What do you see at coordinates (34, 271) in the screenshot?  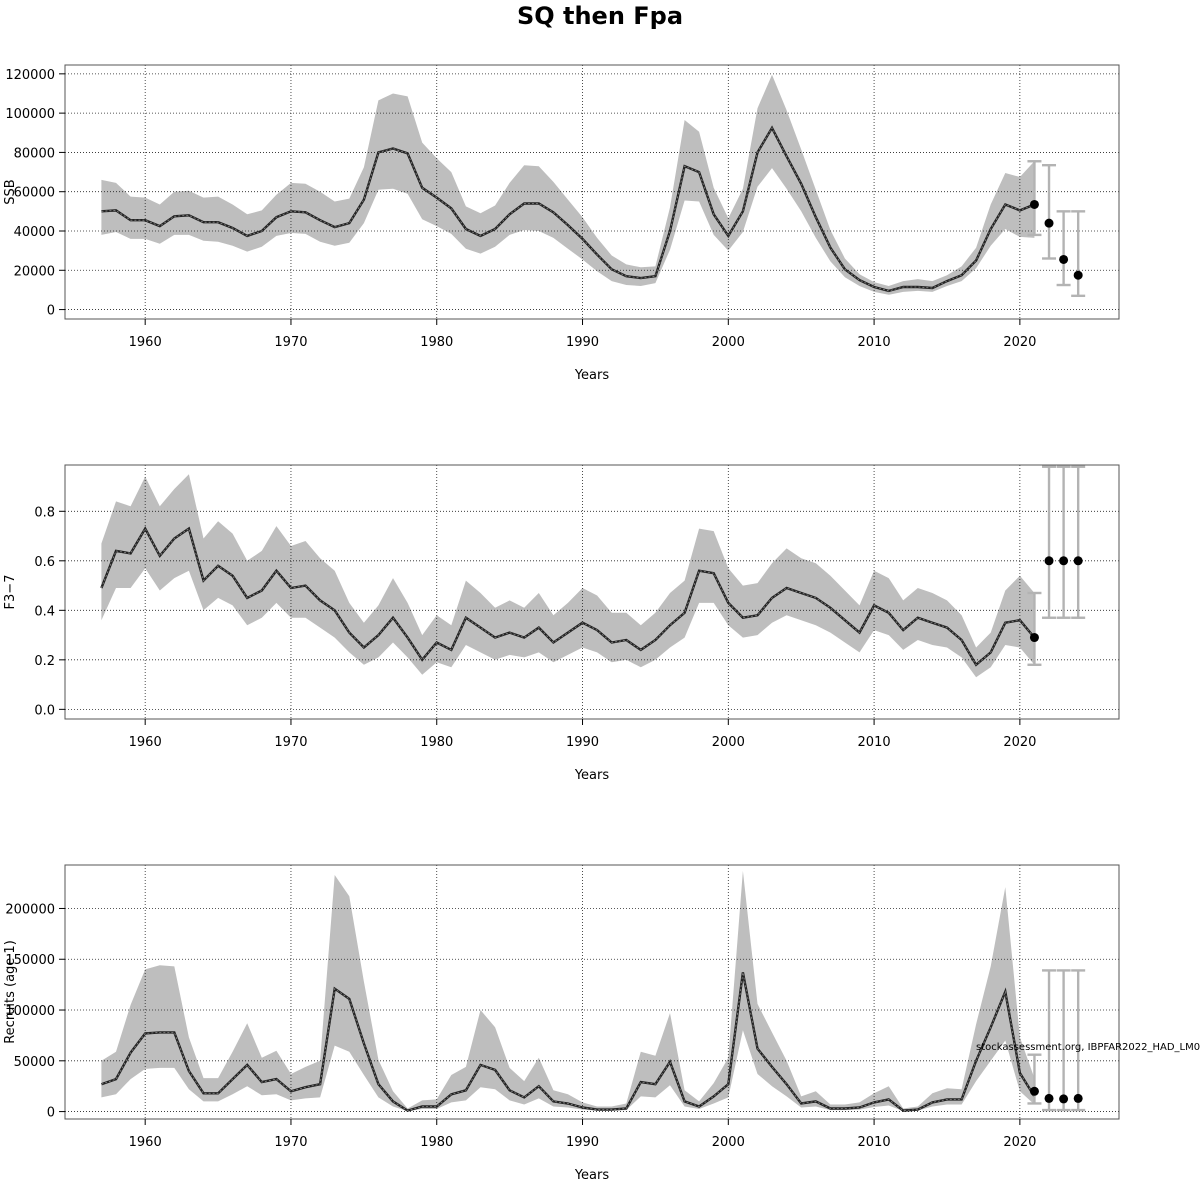 I see `ssb-ytick-label: 20000` at bounding box center [34, 271].